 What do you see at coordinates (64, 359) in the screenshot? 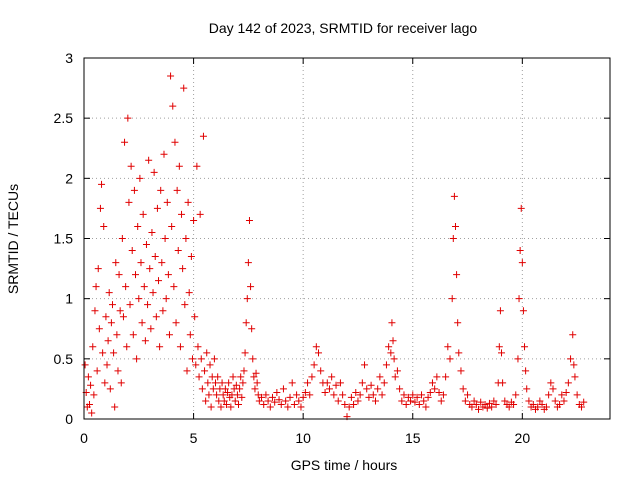
I see `y-tick-label: 0.5` at bounding box center [64, 359].